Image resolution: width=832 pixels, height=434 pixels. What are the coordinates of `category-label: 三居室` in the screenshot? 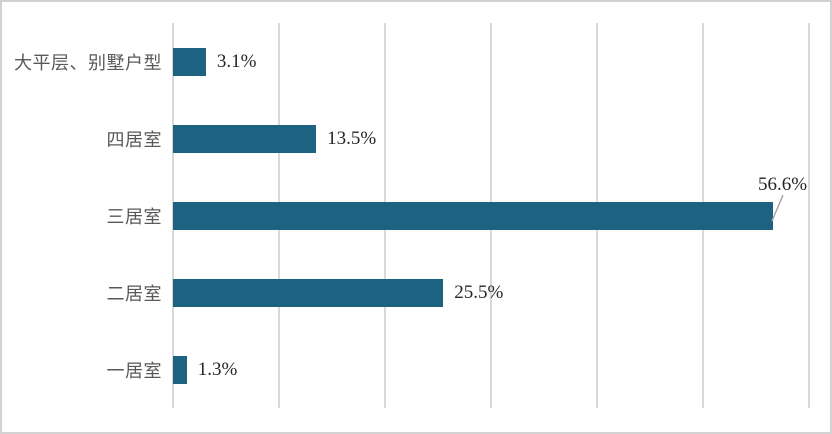 It's located at (134, 216).